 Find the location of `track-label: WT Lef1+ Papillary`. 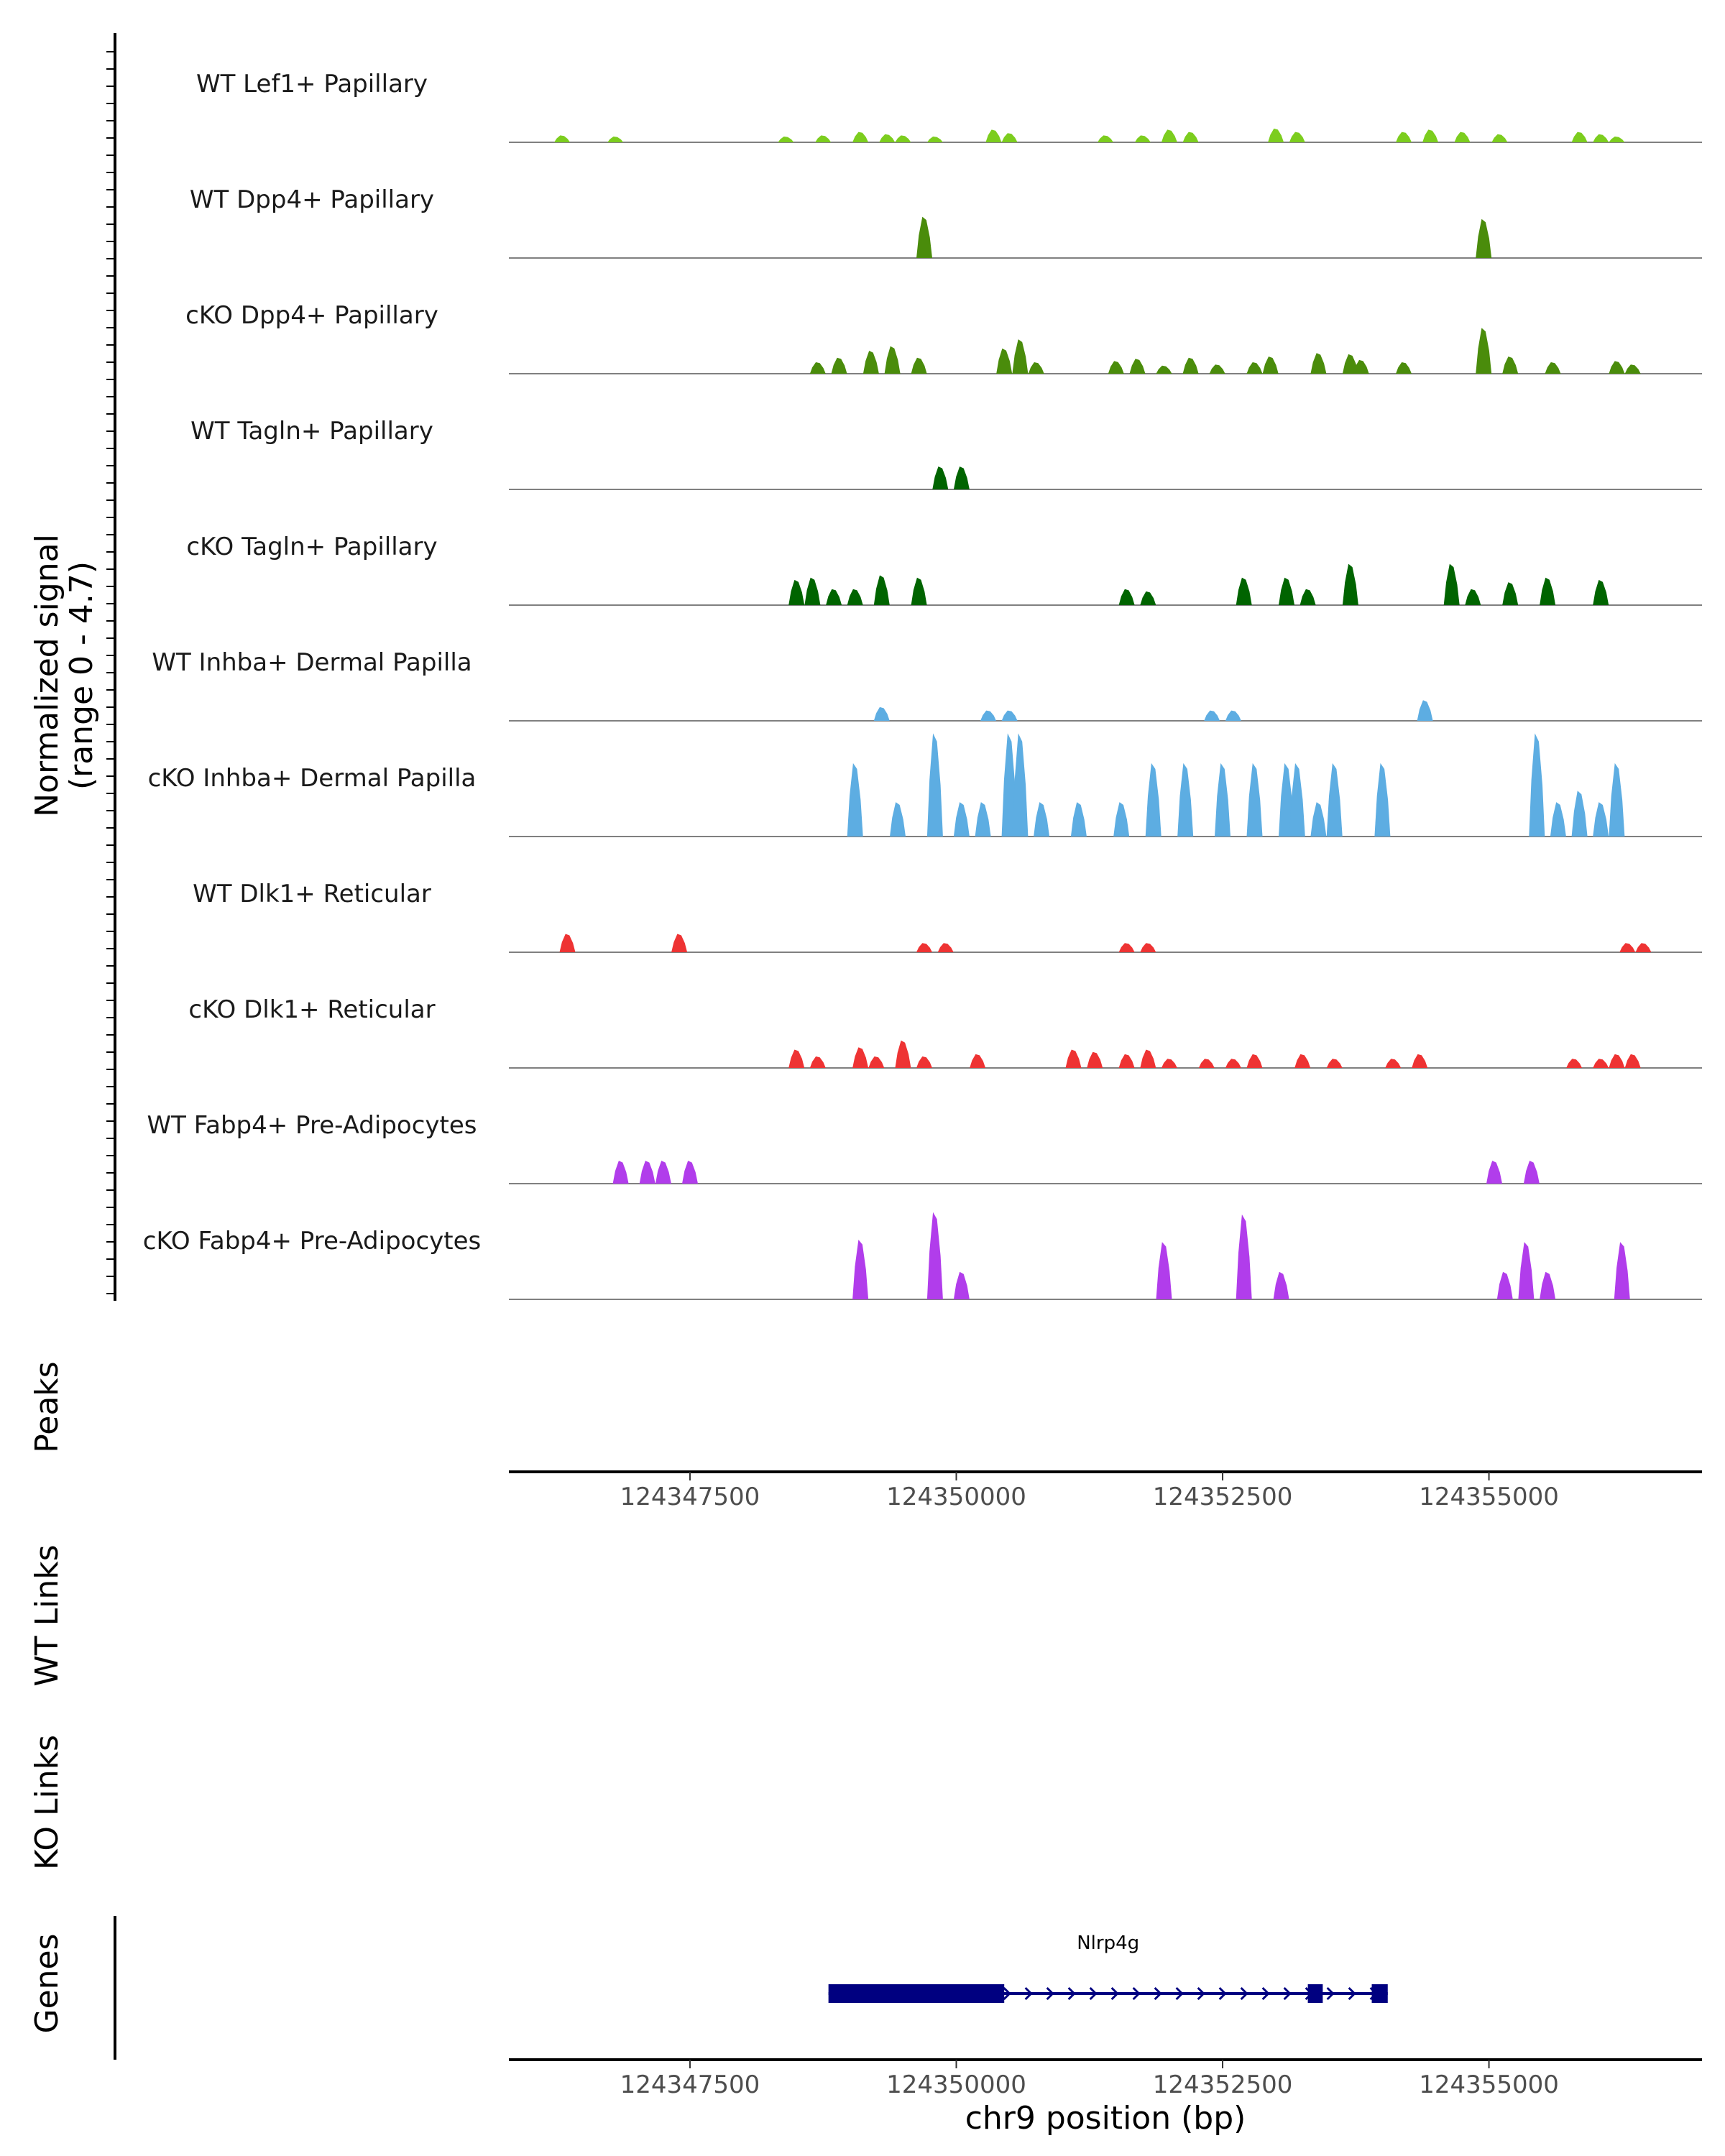

track-label: WT Lef1+ Papillary is located at coordinates (312, 84).